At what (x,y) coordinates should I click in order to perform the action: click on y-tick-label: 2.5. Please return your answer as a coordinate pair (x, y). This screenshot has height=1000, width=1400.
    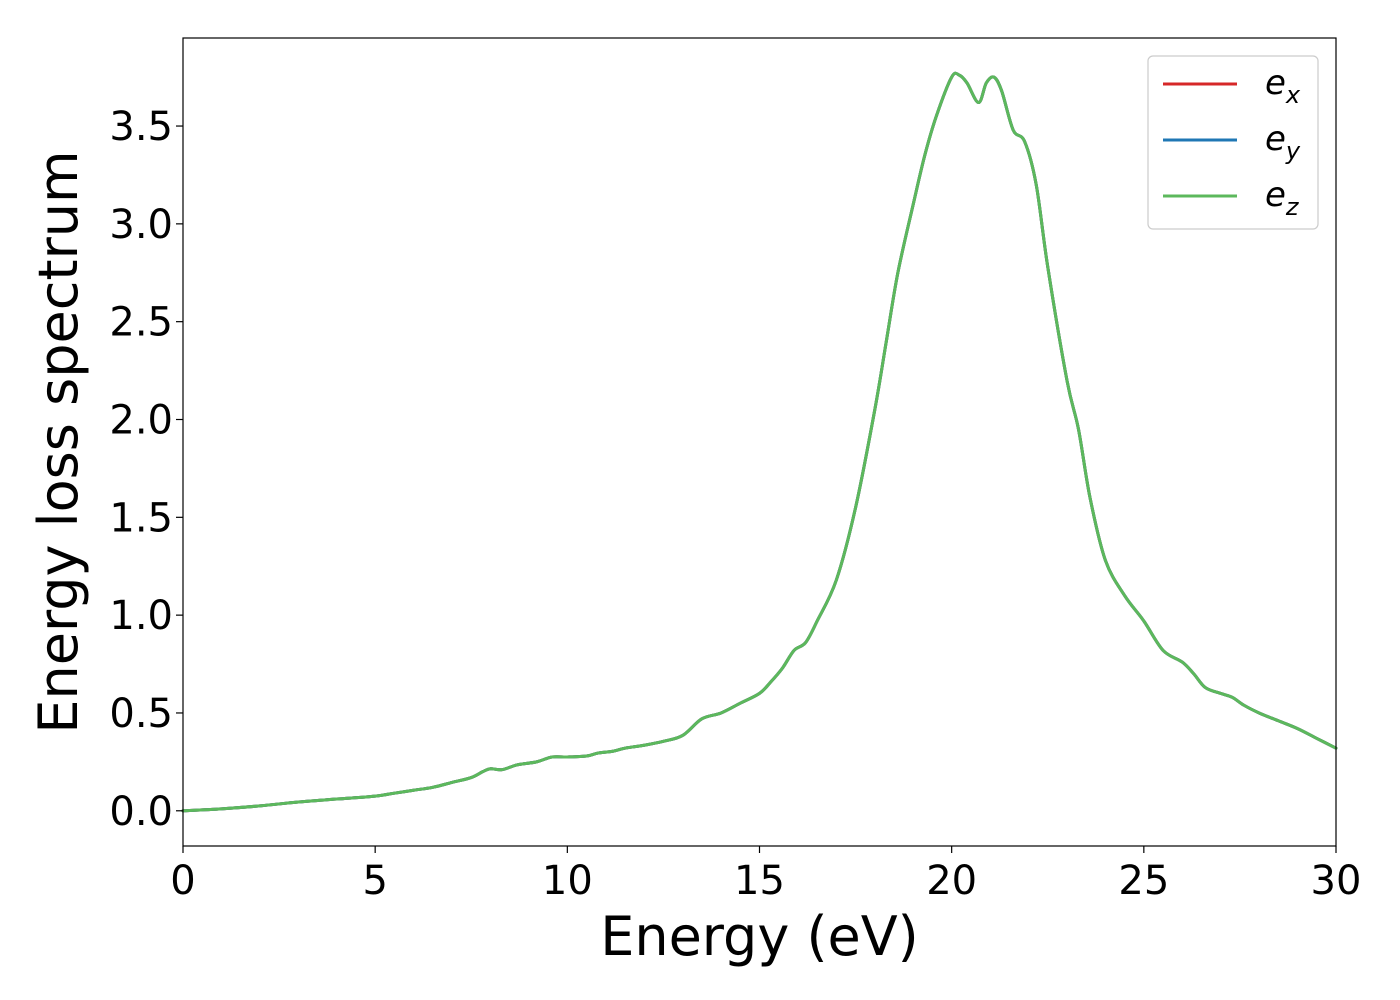
    Looking at the image, I should click on (141, 323).